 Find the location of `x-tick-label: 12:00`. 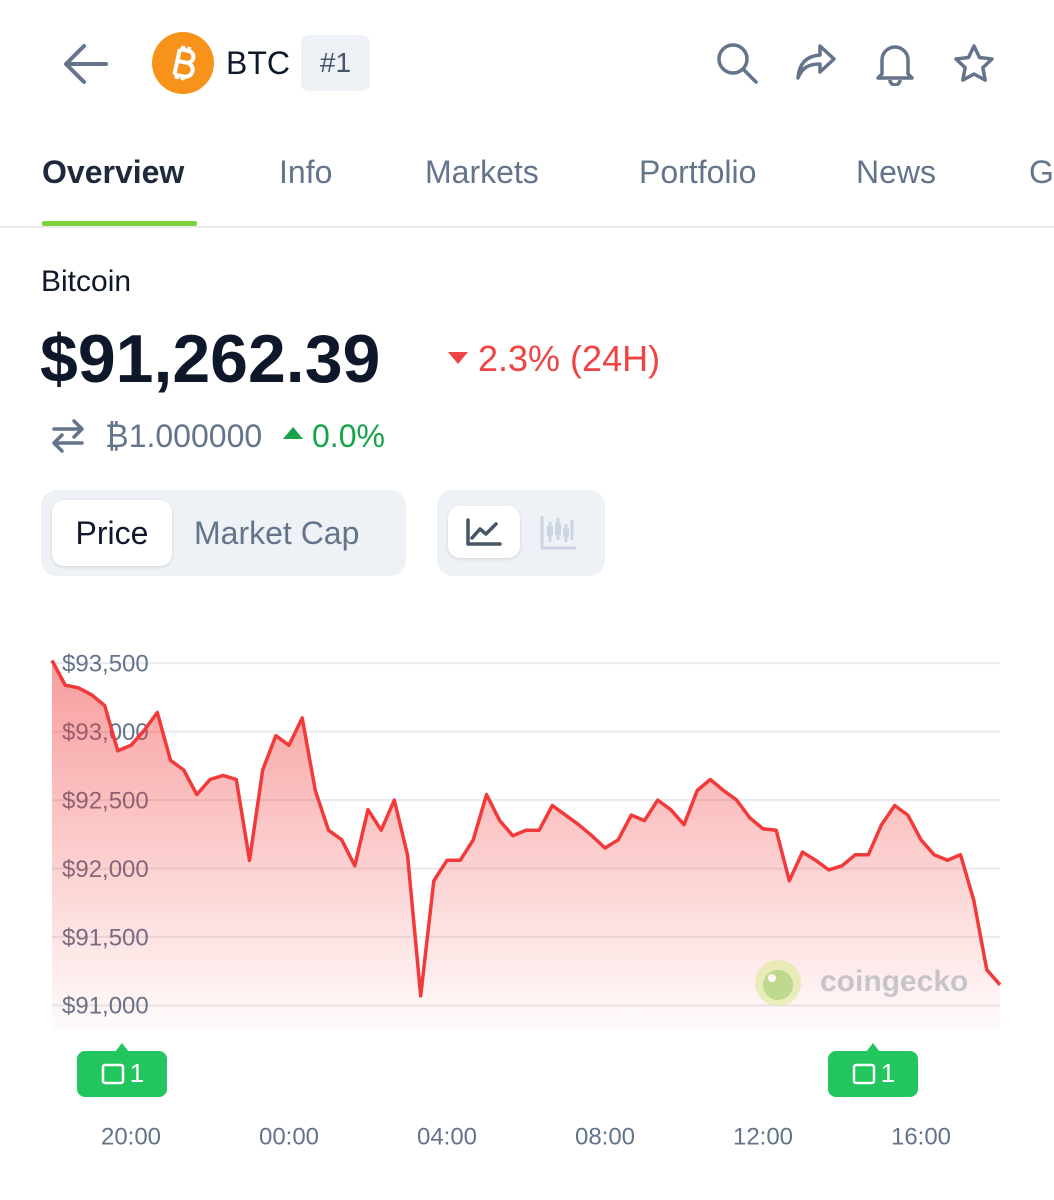

x-tick-label: 12:00 is located at coordinates (763, 1136).